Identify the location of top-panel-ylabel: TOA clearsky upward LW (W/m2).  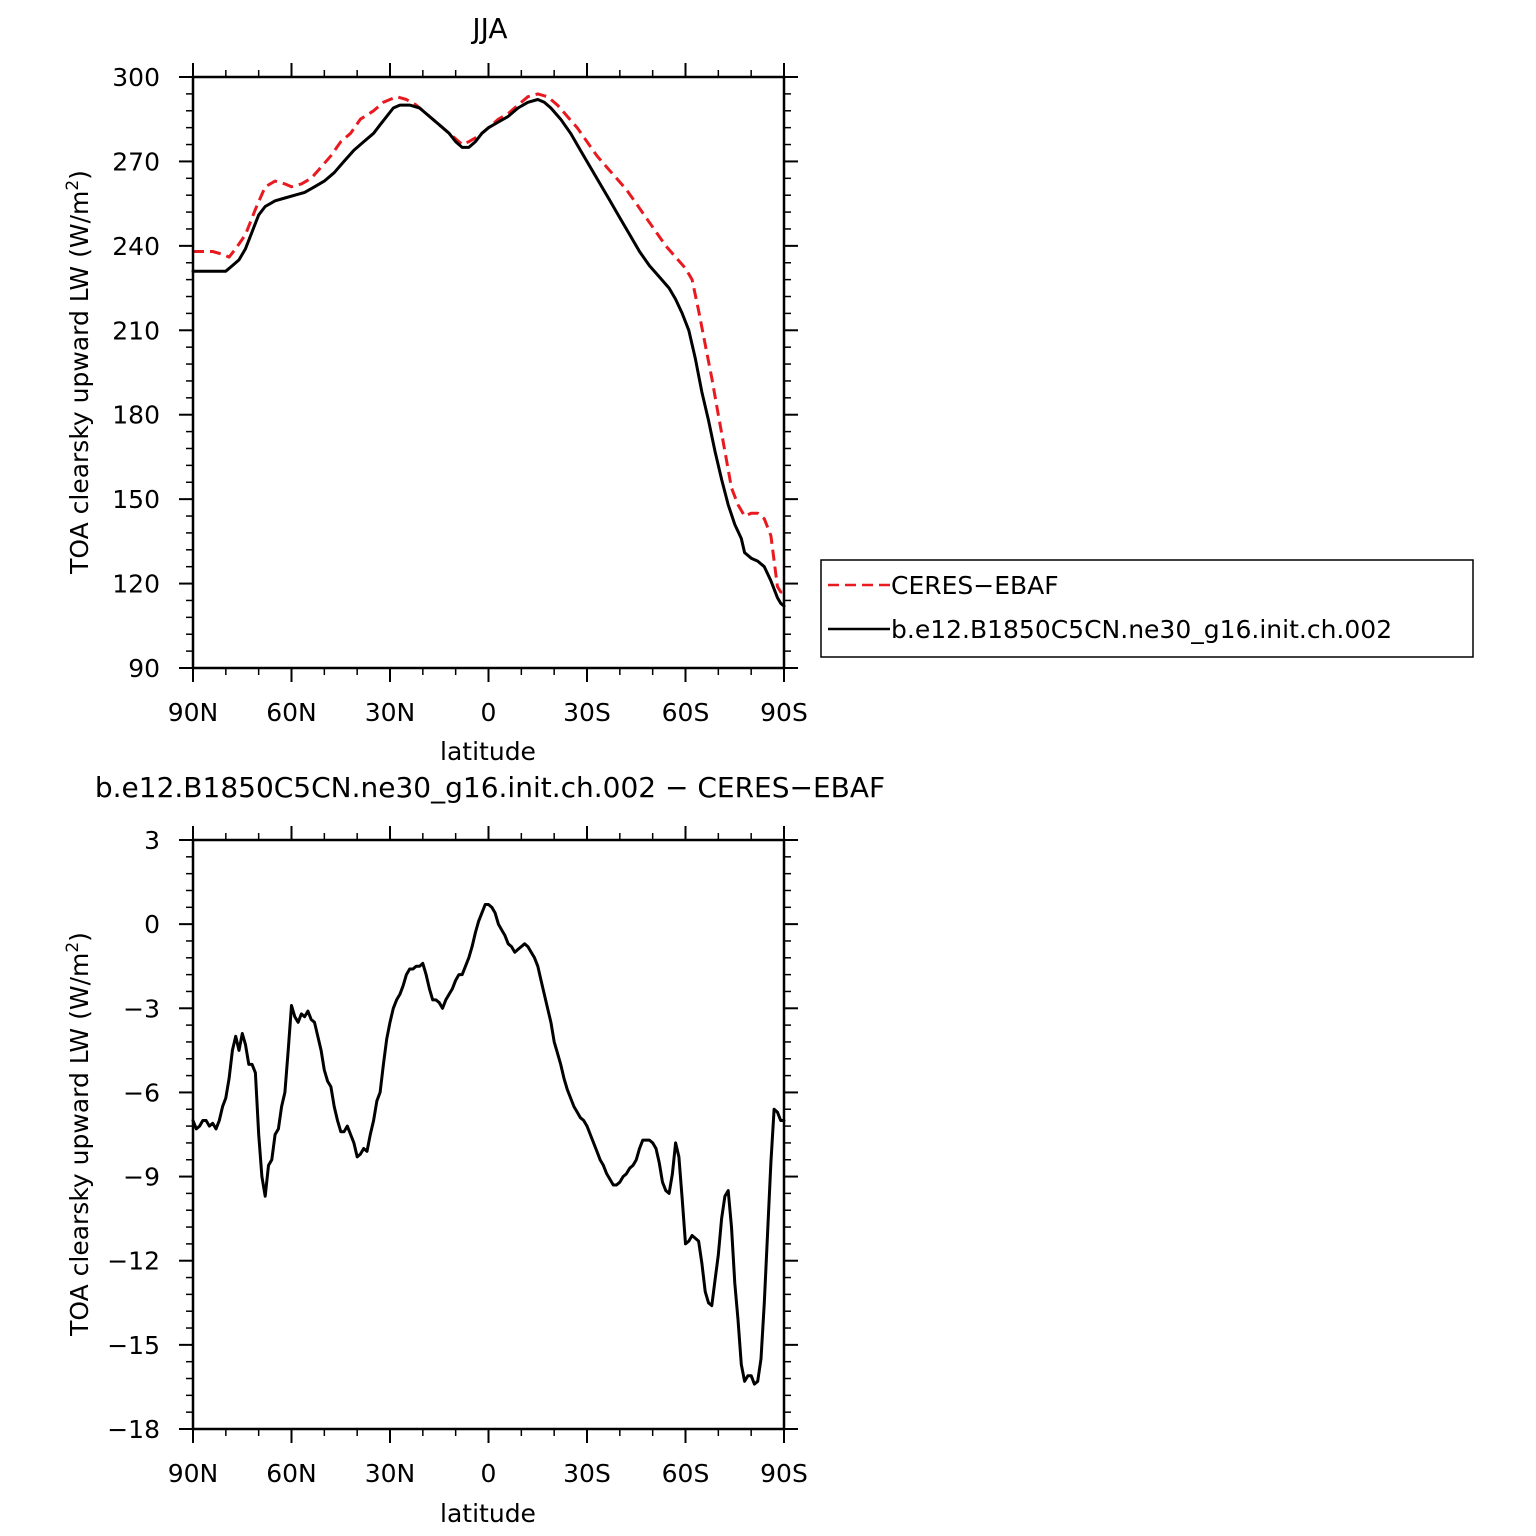
(78, 372).